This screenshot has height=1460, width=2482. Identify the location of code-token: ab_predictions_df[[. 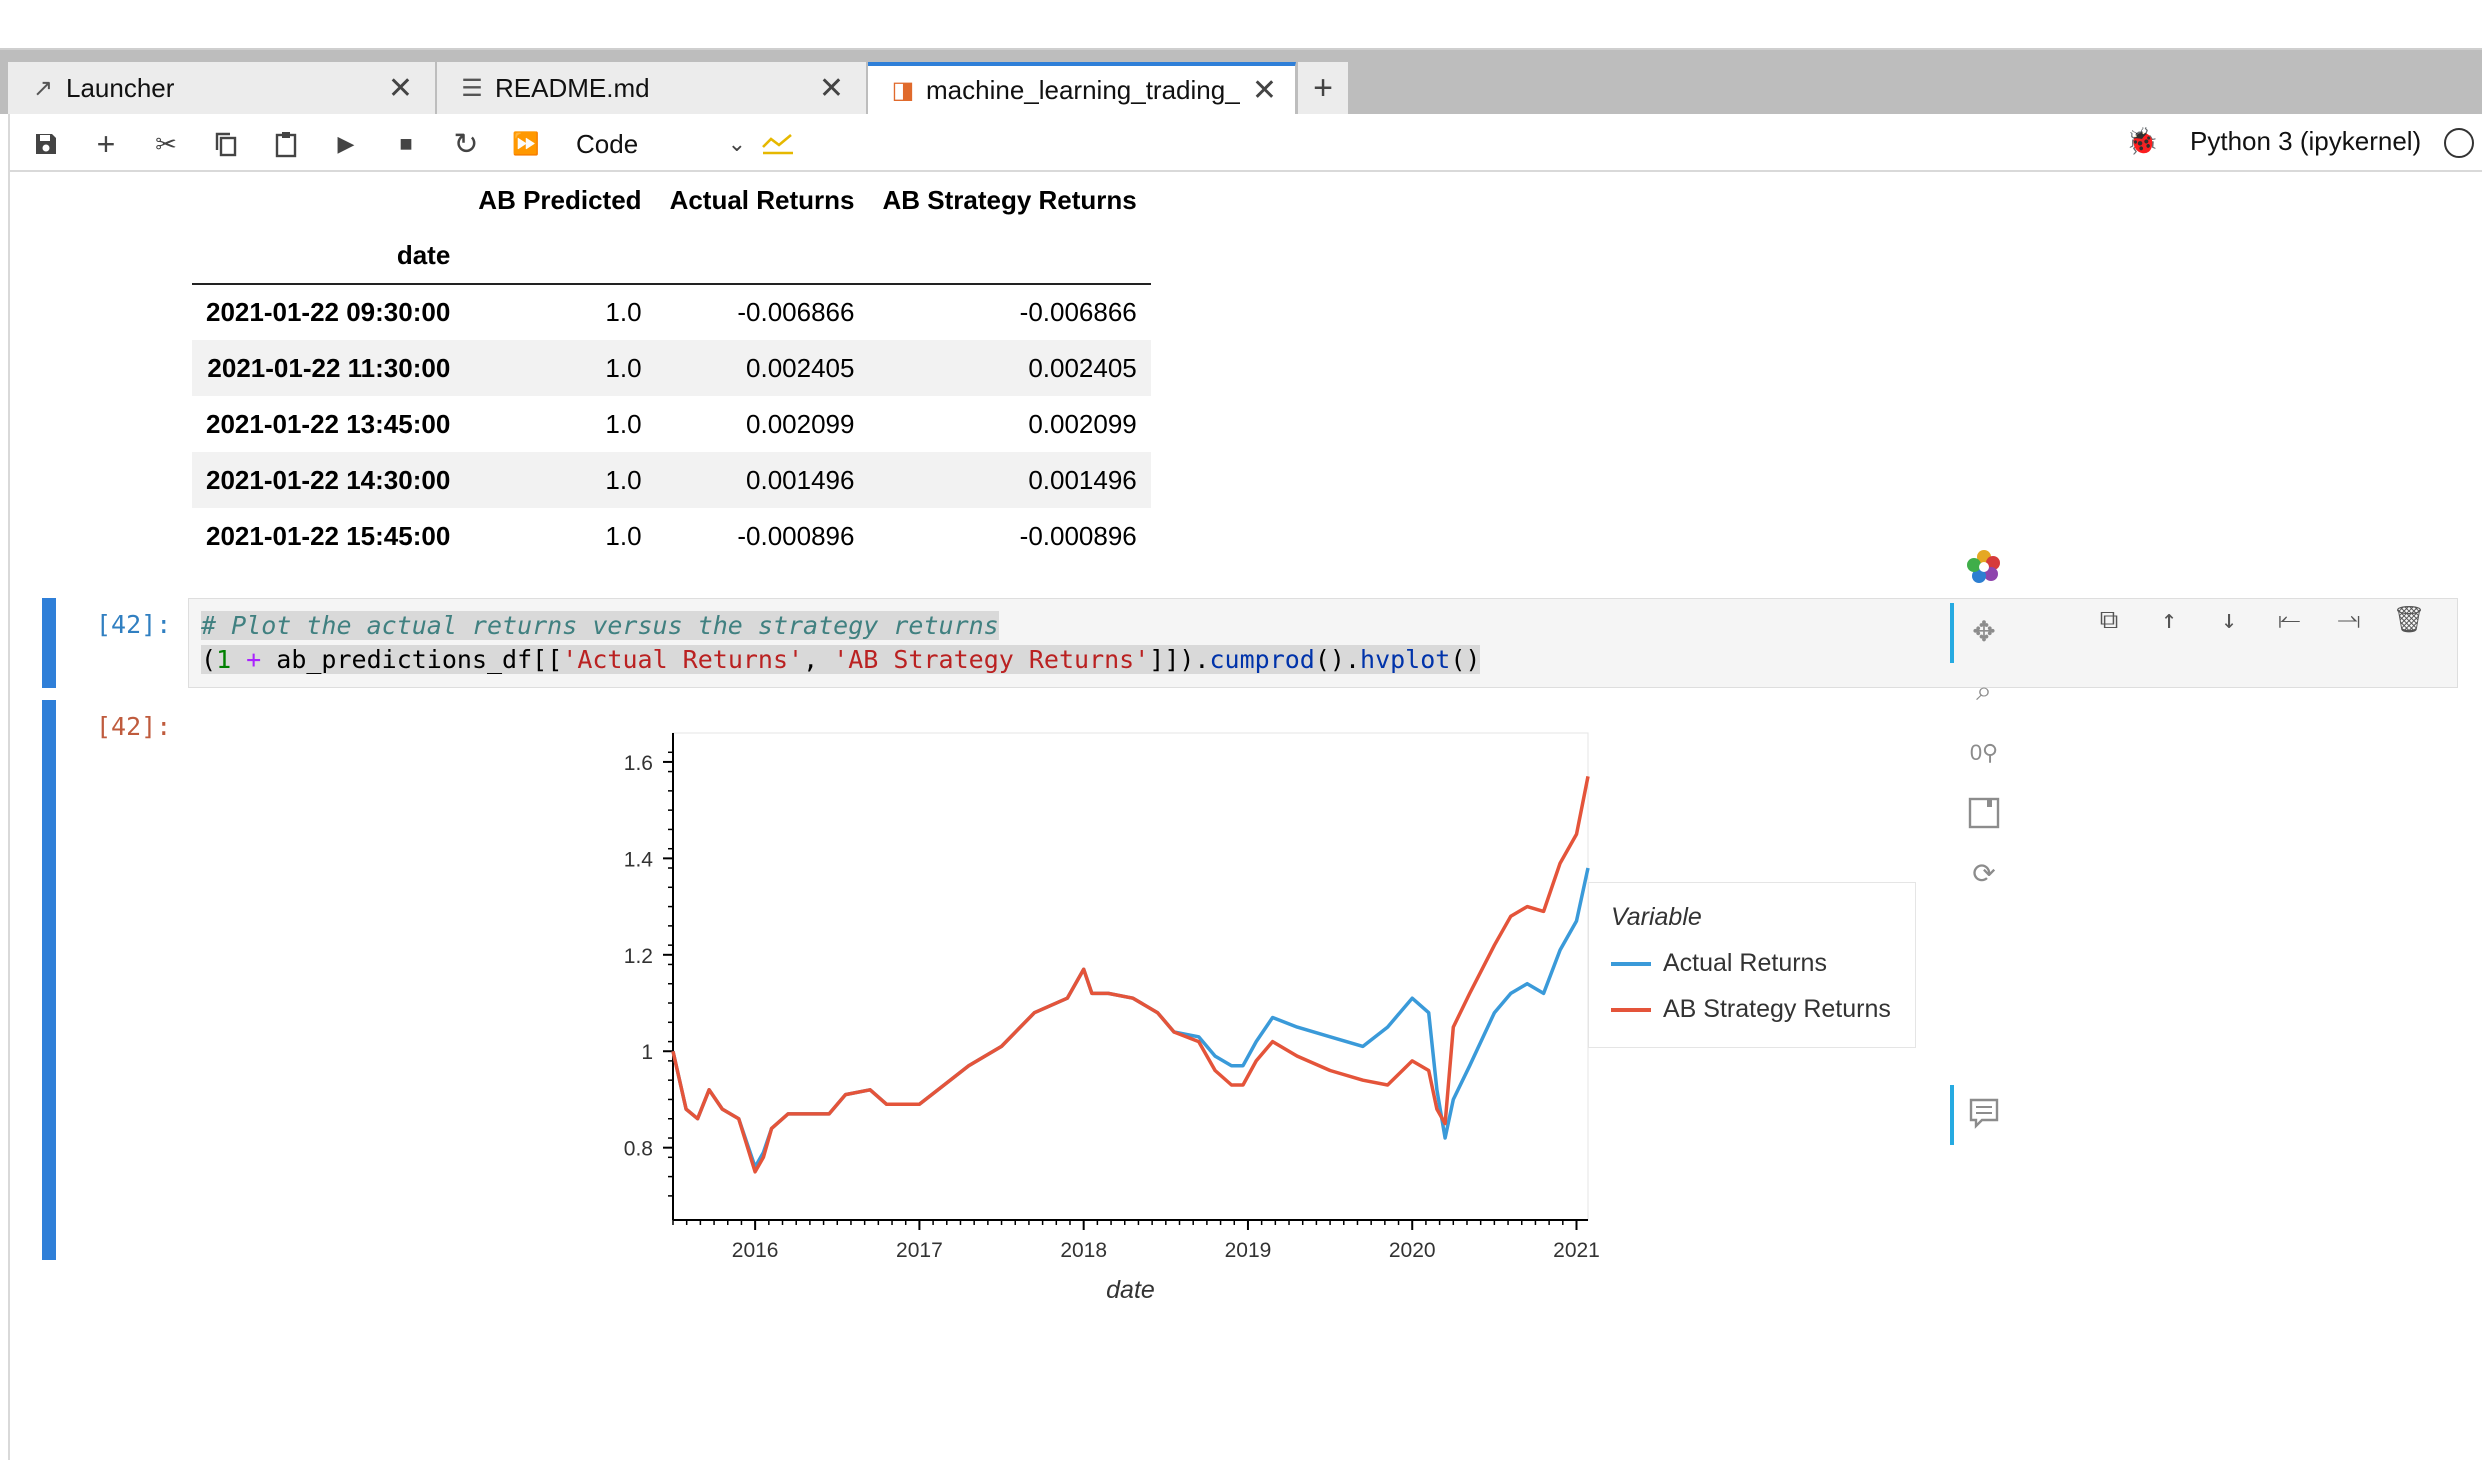
(419, 659).